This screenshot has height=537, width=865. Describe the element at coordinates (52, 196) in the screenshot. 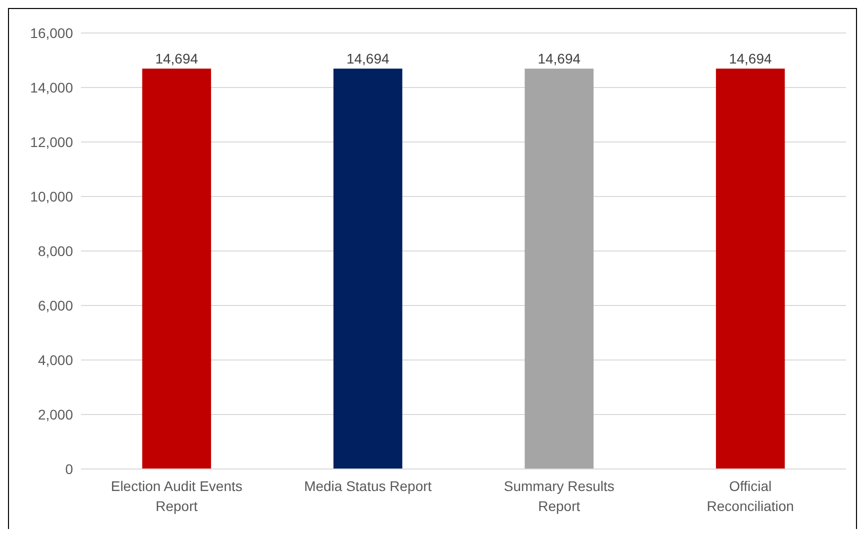

I see `y-tick-label: 10,000` at that location.